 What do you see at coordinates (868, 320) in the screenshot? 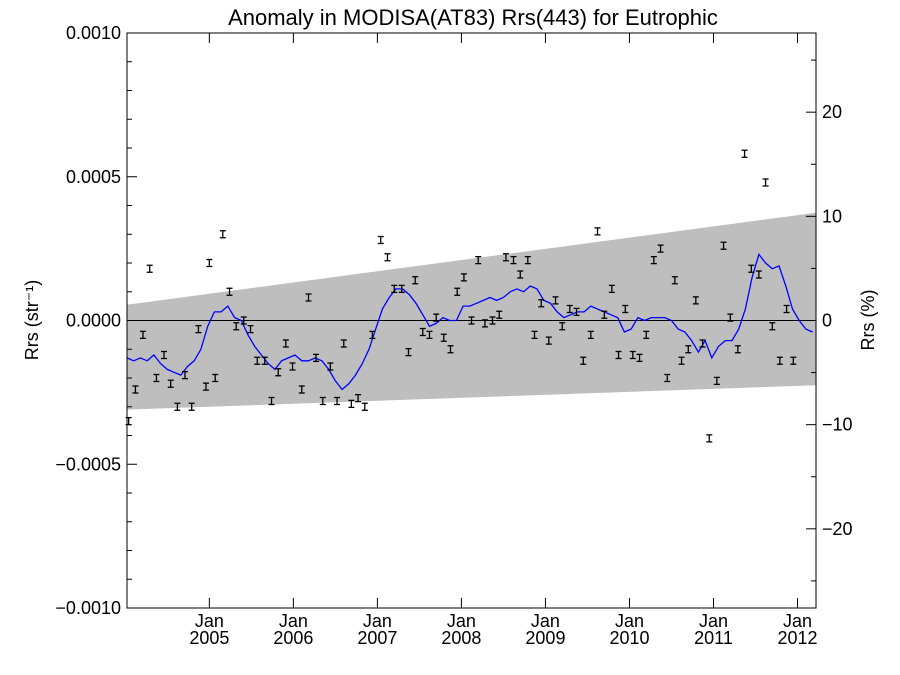
I see `right-axis-label: Rrs (%)` at bounding box center [868, 320].